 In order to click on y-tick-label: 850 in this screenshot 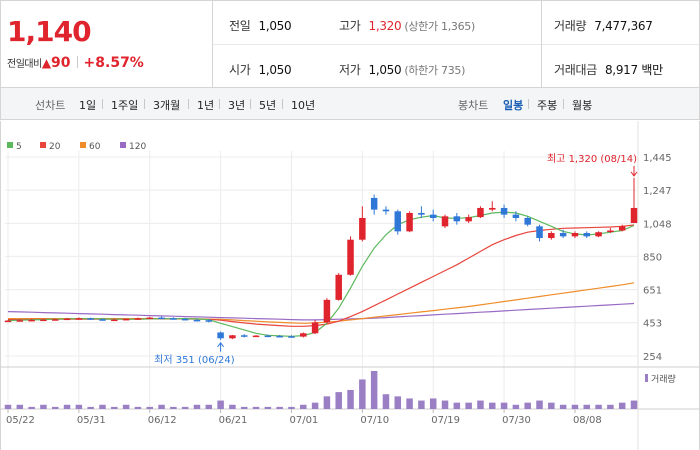, I will do `click(652, 257)`.